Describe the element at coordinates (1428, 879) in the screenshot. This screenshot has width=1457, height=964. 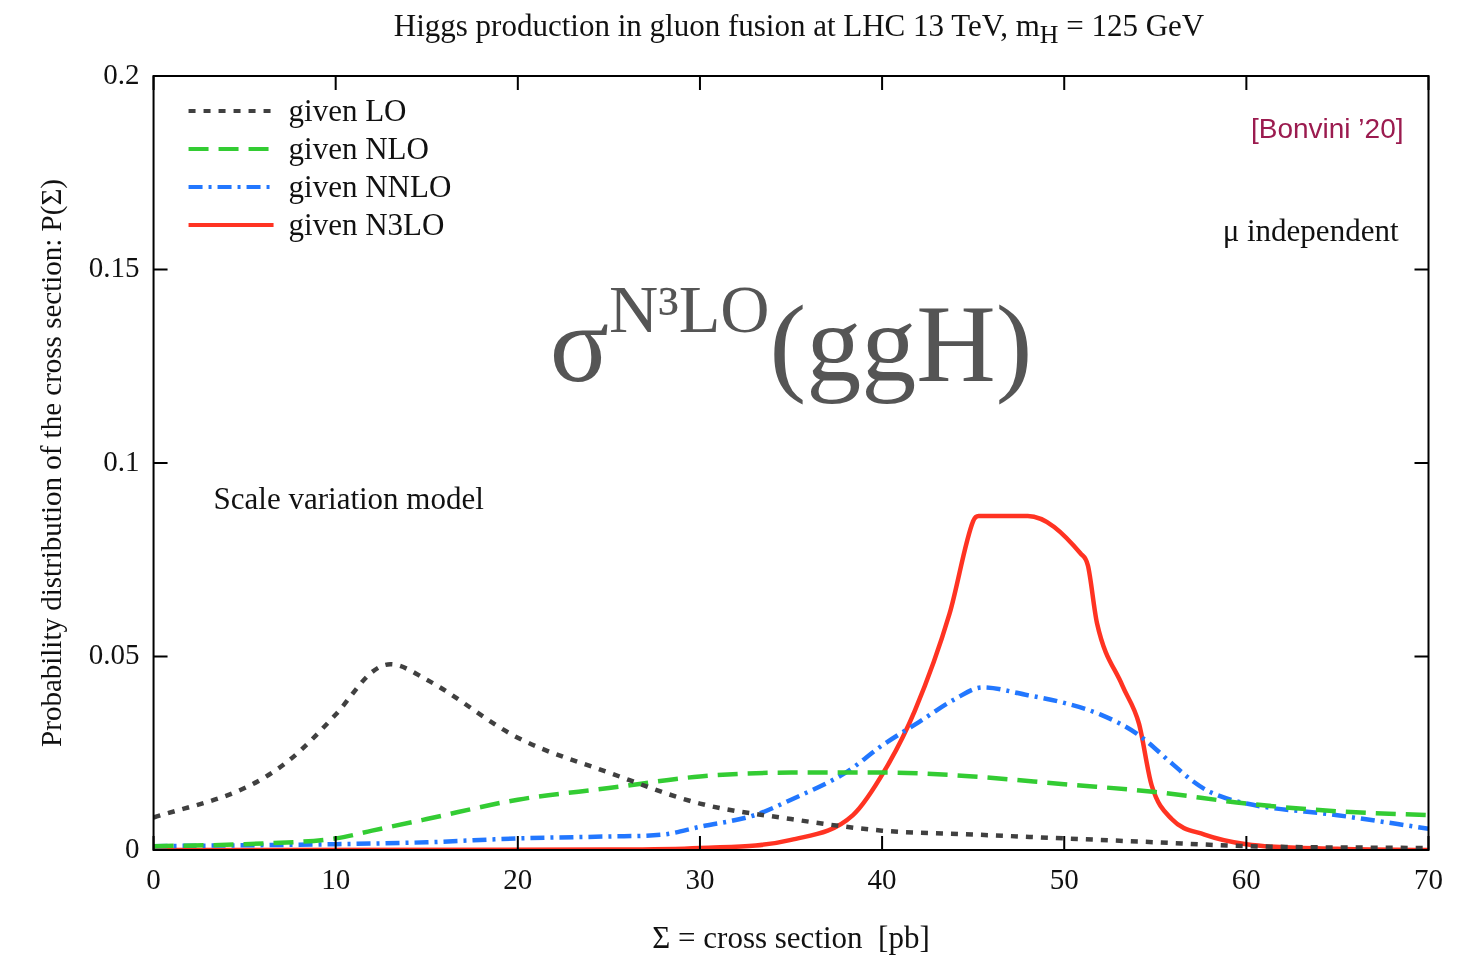
I see `x-tick-label: 70` at that location.